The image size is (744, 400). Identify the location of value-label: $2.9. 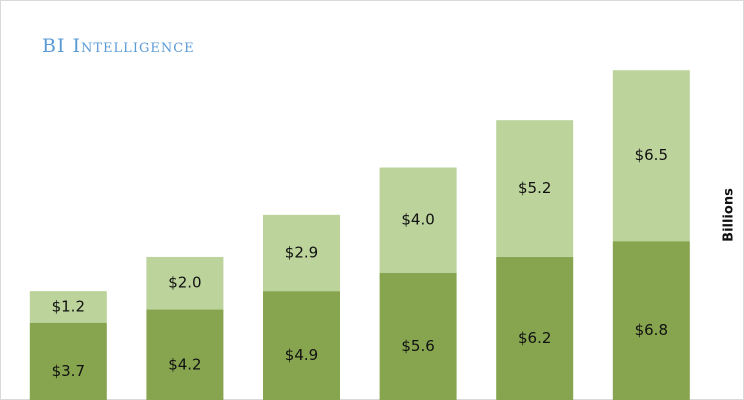
(301, 252).